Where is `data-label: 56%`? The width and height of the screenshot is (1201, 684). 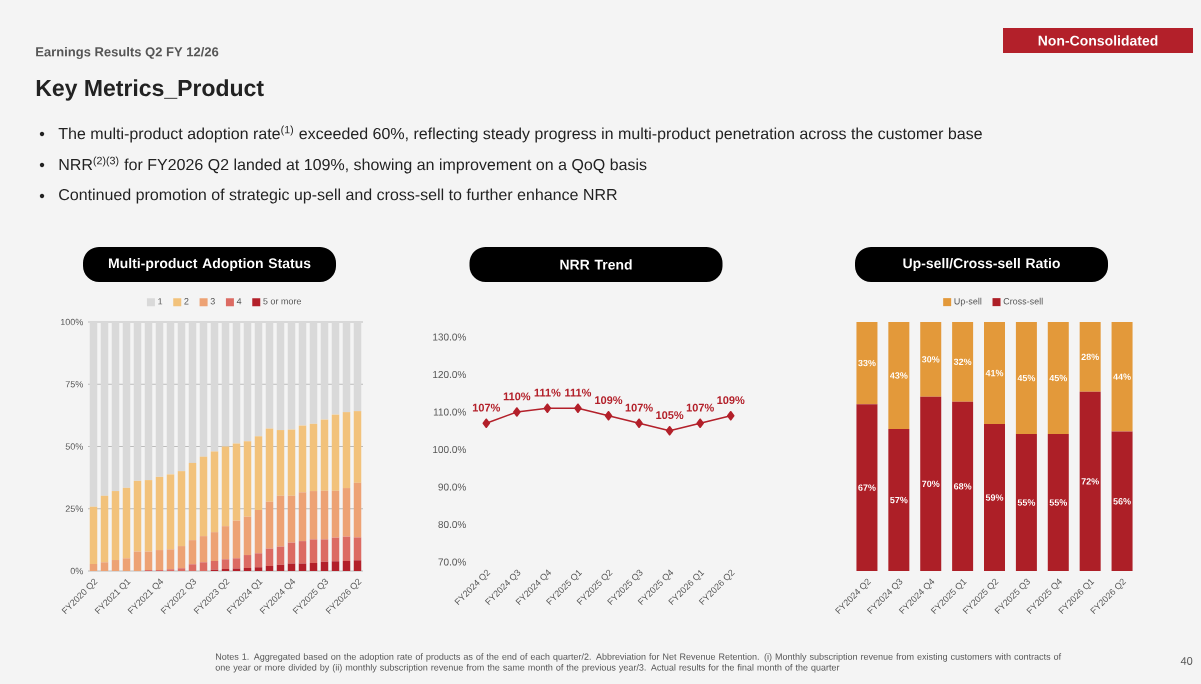 data-label: 56% is located at coordinates (1122, 501).